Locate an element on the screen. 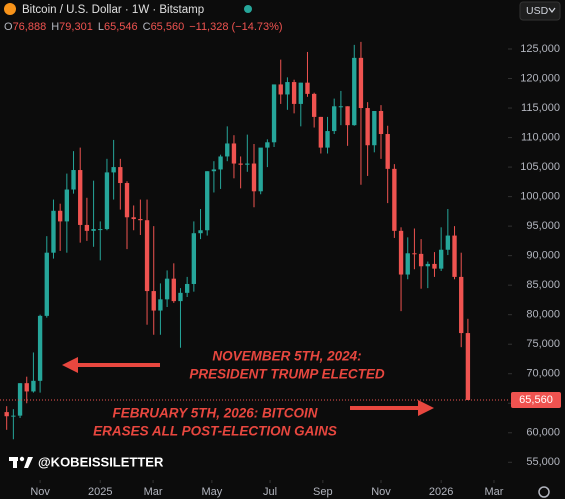  annotation-text: NOVEMBER 5TH, 2024: is located at coordinates (286, 356).